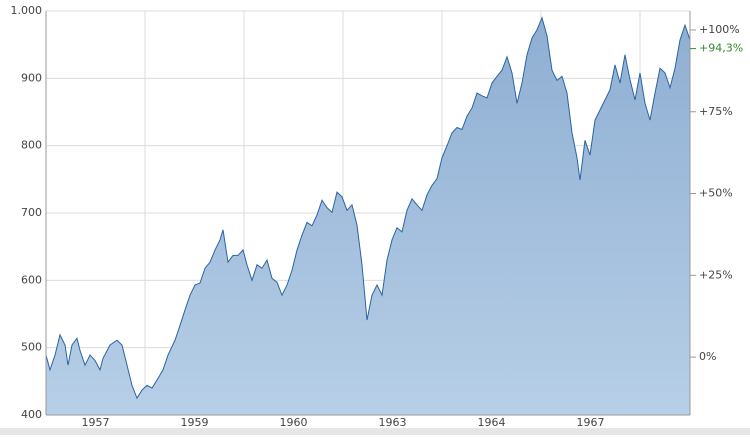 The image size is (750, 439). Describe the element at coordinates (716, 111) in the screenshot. I see `y2-tick-label: +75%` at that location.